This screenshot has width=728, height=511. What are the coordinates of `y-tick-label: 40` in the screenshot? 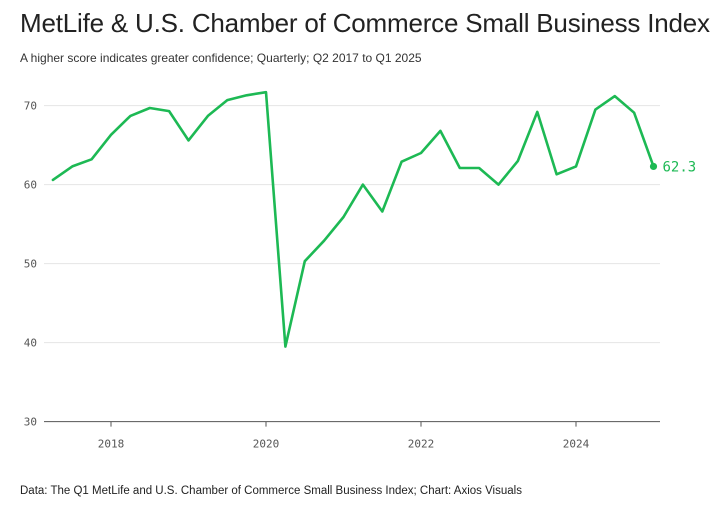 It's located at (30, 343).